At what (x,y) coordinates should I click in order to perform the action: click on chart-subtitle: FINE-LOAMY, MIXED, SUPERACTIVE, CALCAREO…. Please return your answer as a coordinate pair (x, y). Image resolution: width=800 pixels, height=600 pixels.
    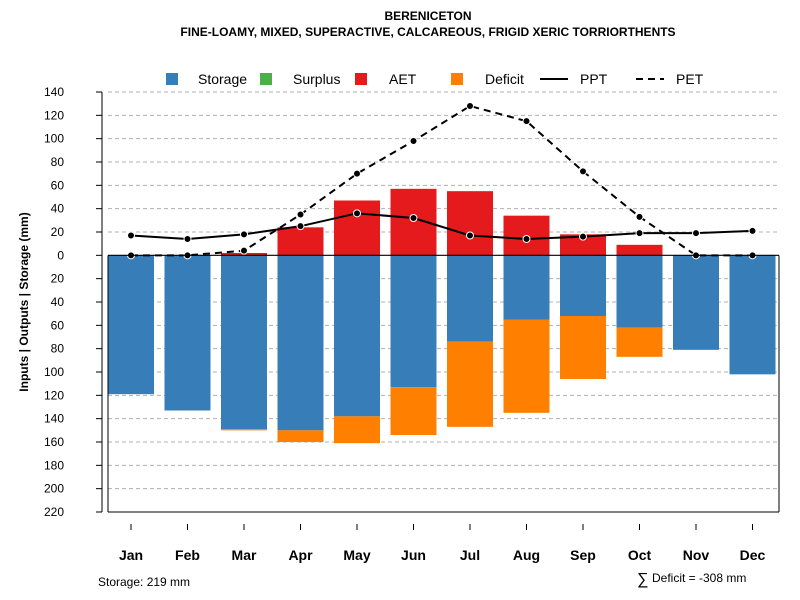
    Looking at the image, I should click on (427, 32).